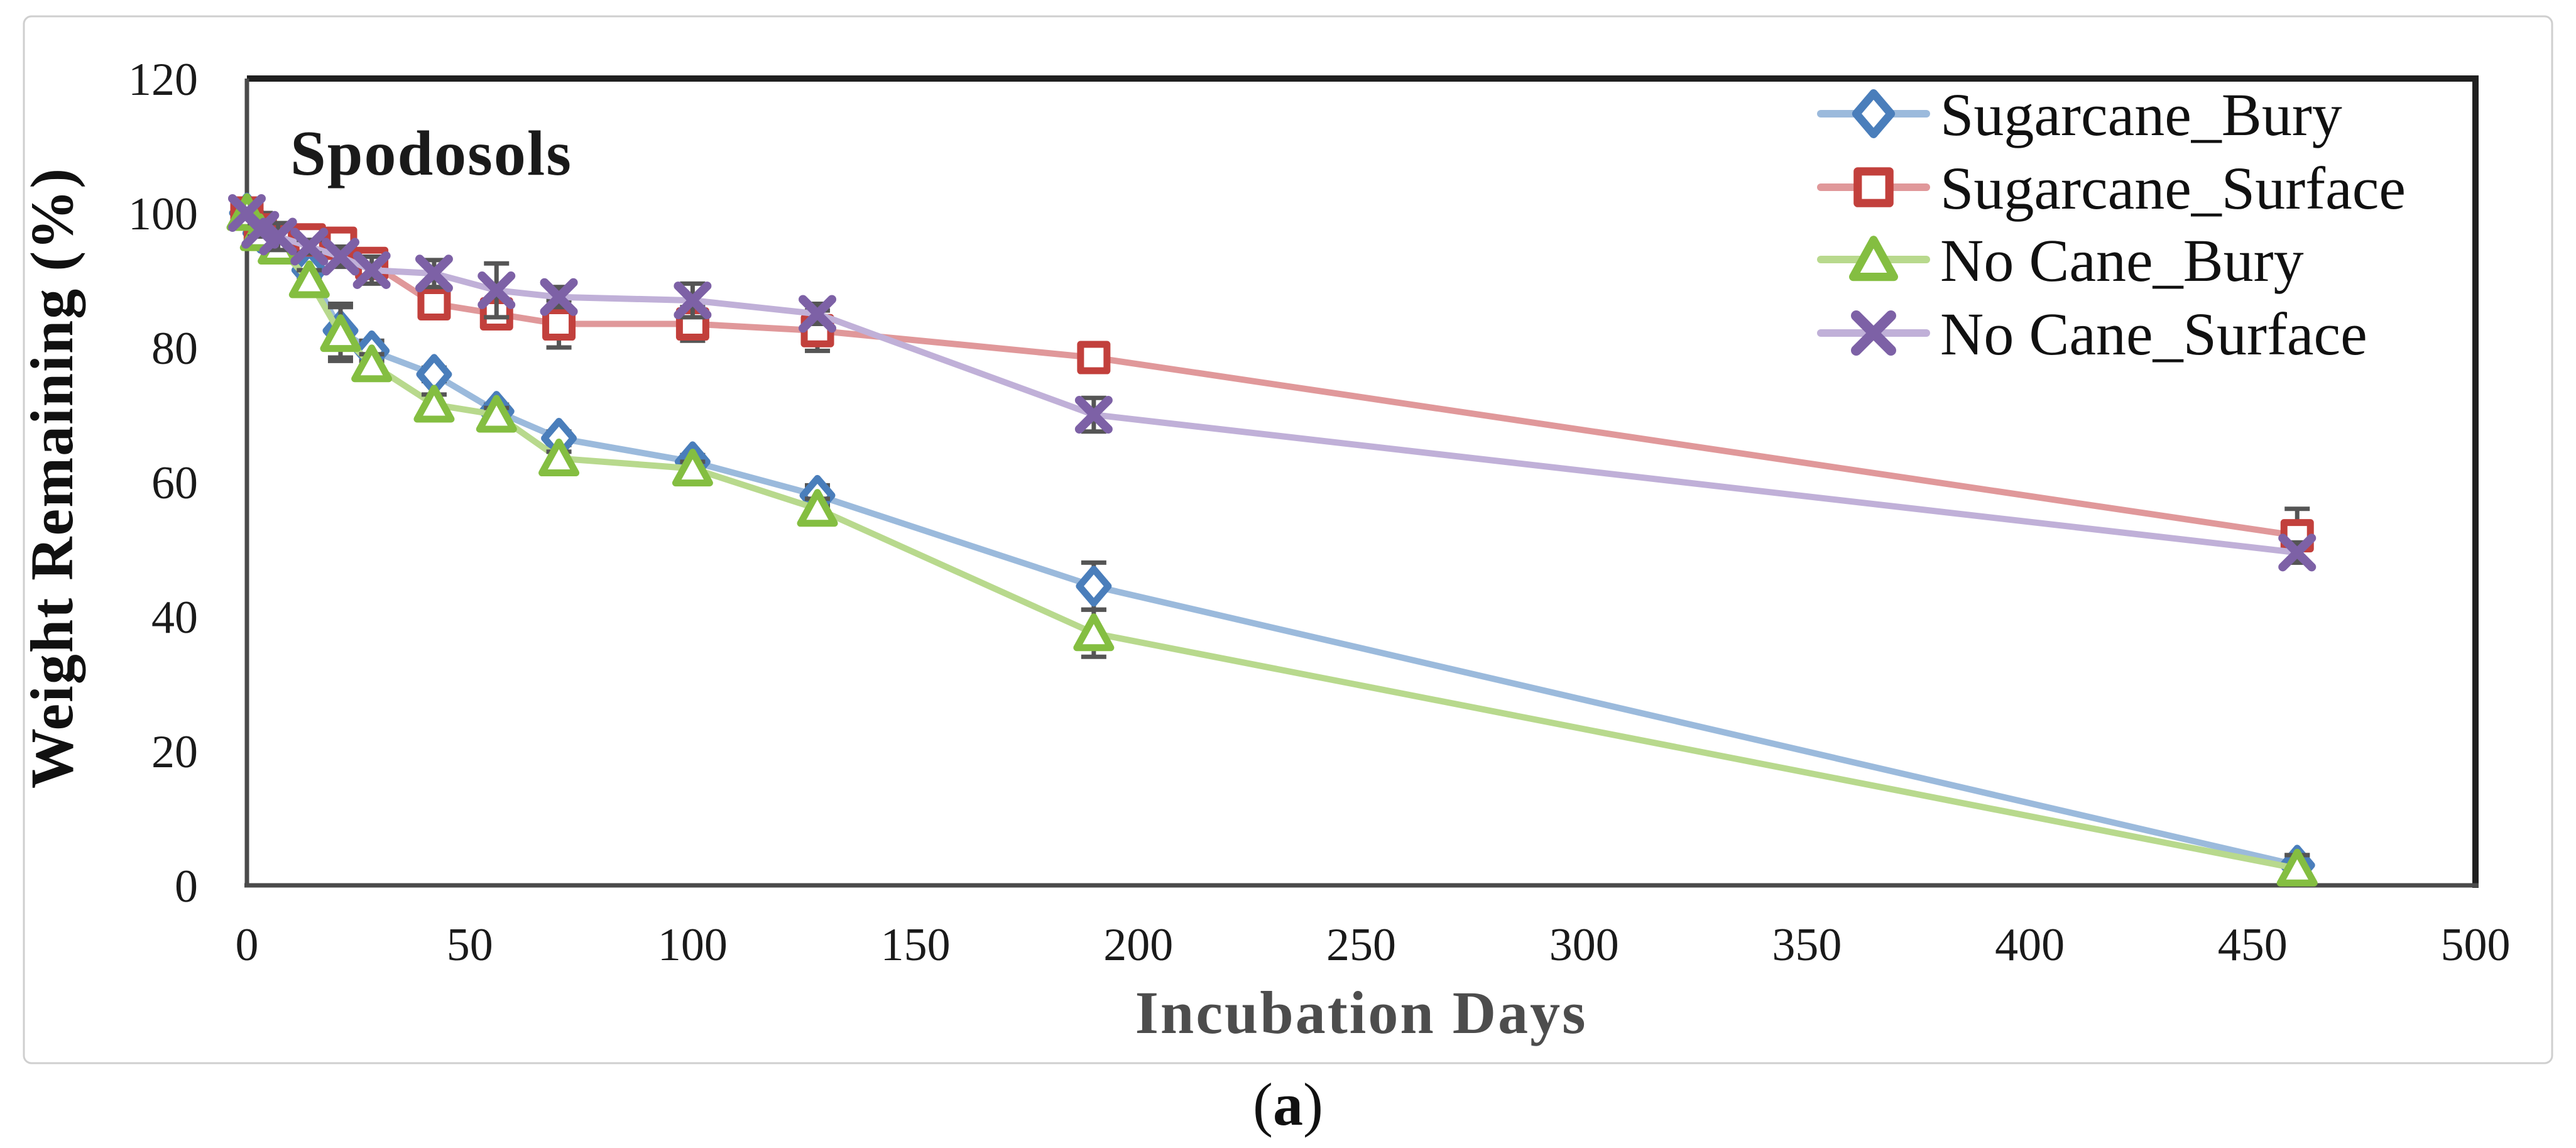 The width and height of the screenshot is (2576, 1148). I want to click on y-axis-title: Weight Remaining (%), so click(52, 478).